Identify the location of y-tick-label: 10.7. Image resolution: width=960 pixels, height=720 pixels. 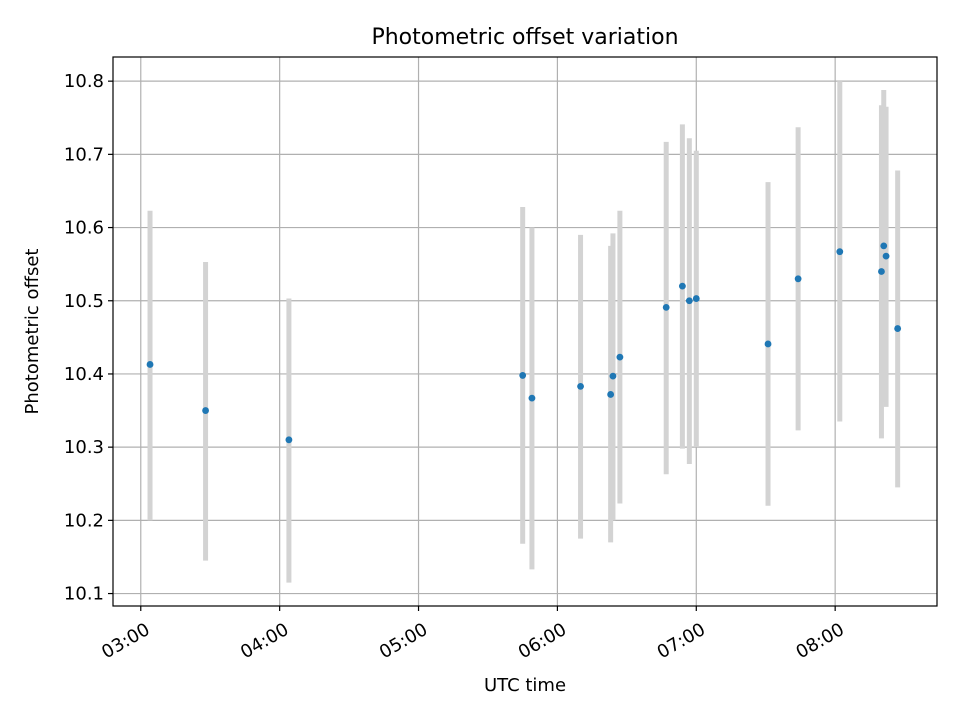
(84, 154).